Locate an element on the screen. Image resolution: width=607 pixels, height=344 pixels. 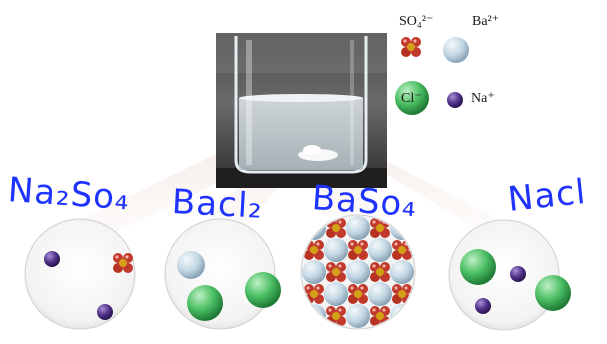
legend-chloride-icon is located at coordinates (412, 98).